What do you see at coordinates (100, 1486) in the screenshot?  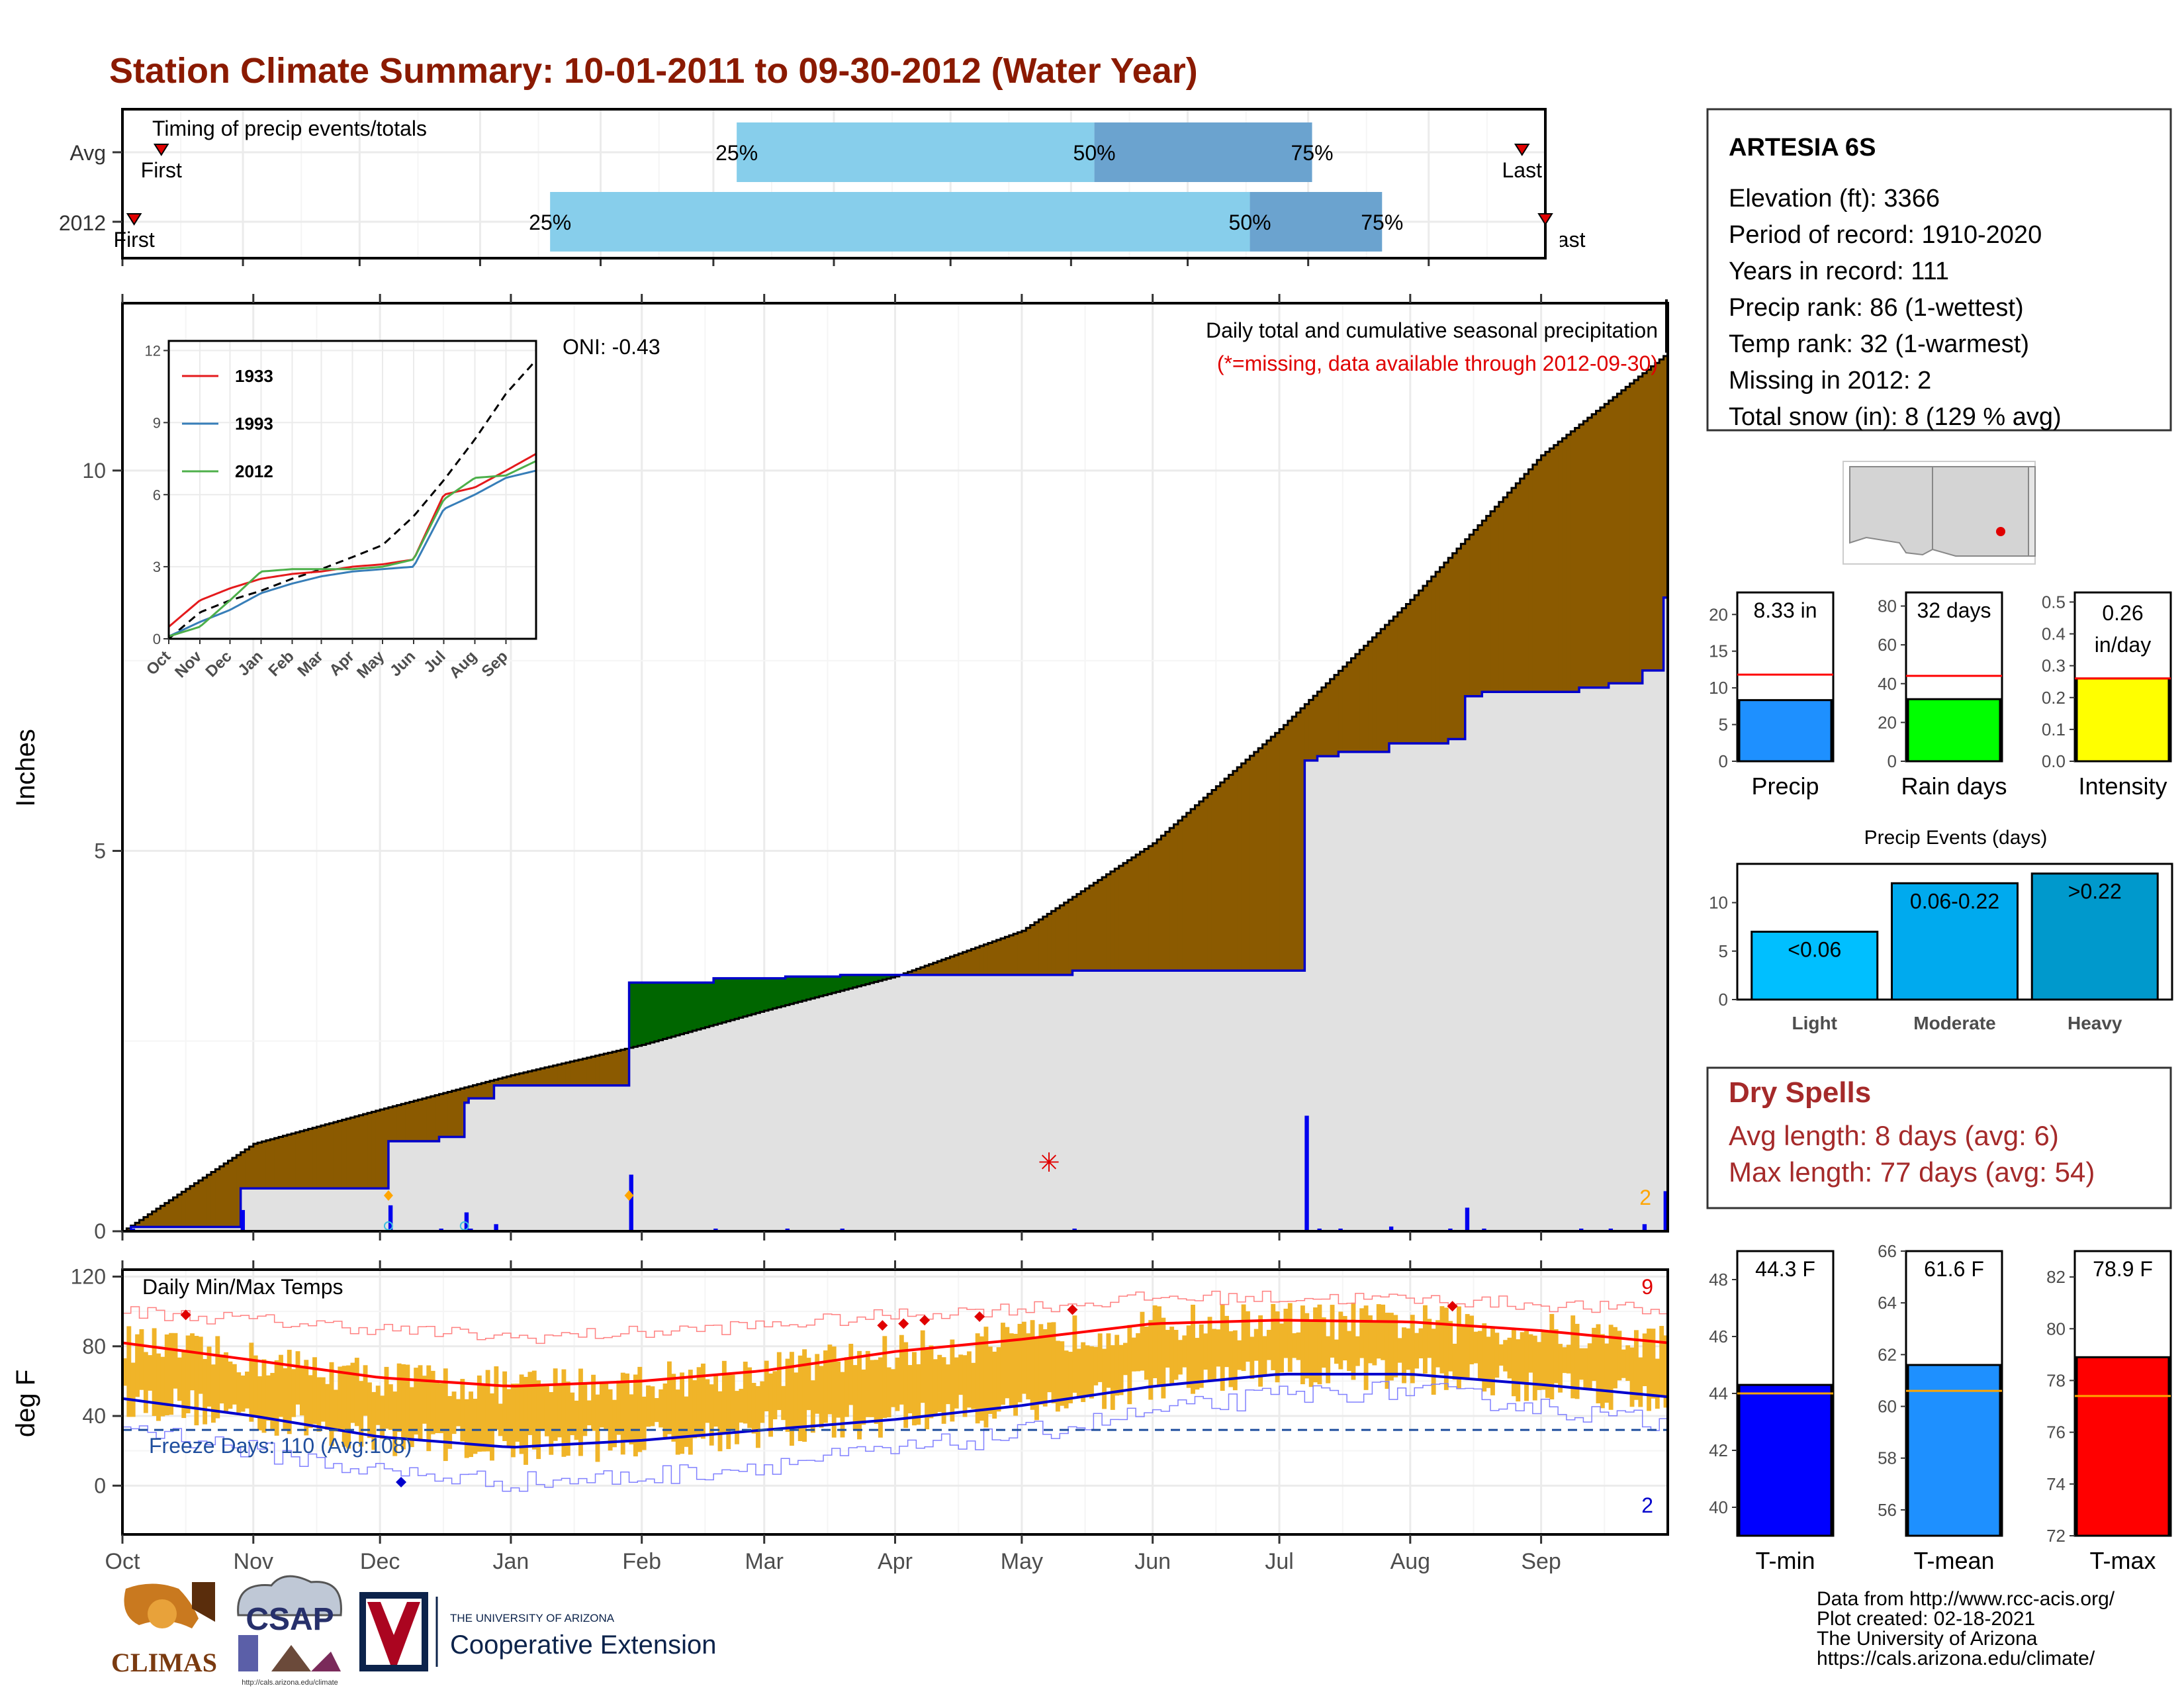 I see `temp-ytick-label: 0` at bounding box center [100, 1486].